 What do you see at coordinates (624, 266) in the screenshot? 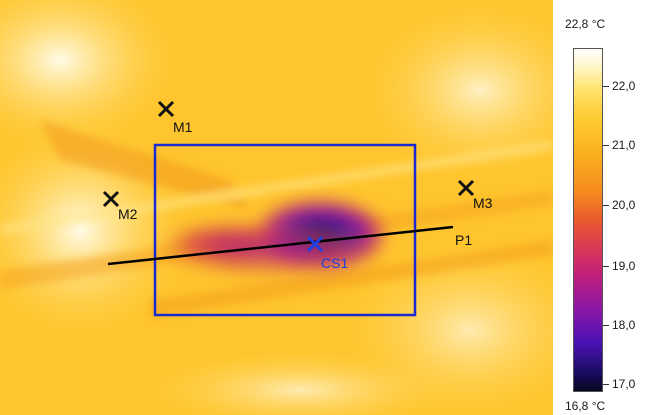
I see `scale-tick-label: 19,0` at bounding box center [624, 266].